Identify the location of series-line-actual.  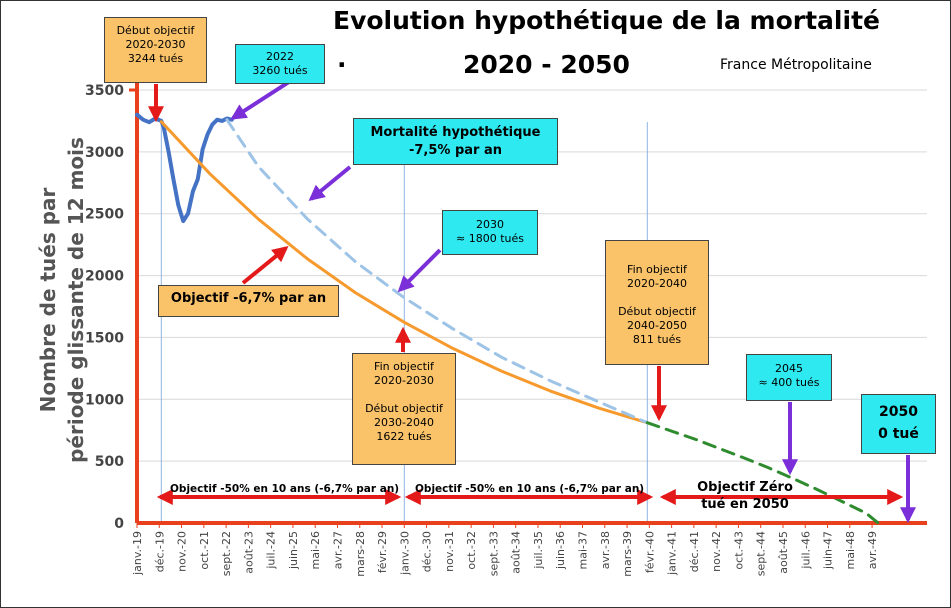
(184, 168).